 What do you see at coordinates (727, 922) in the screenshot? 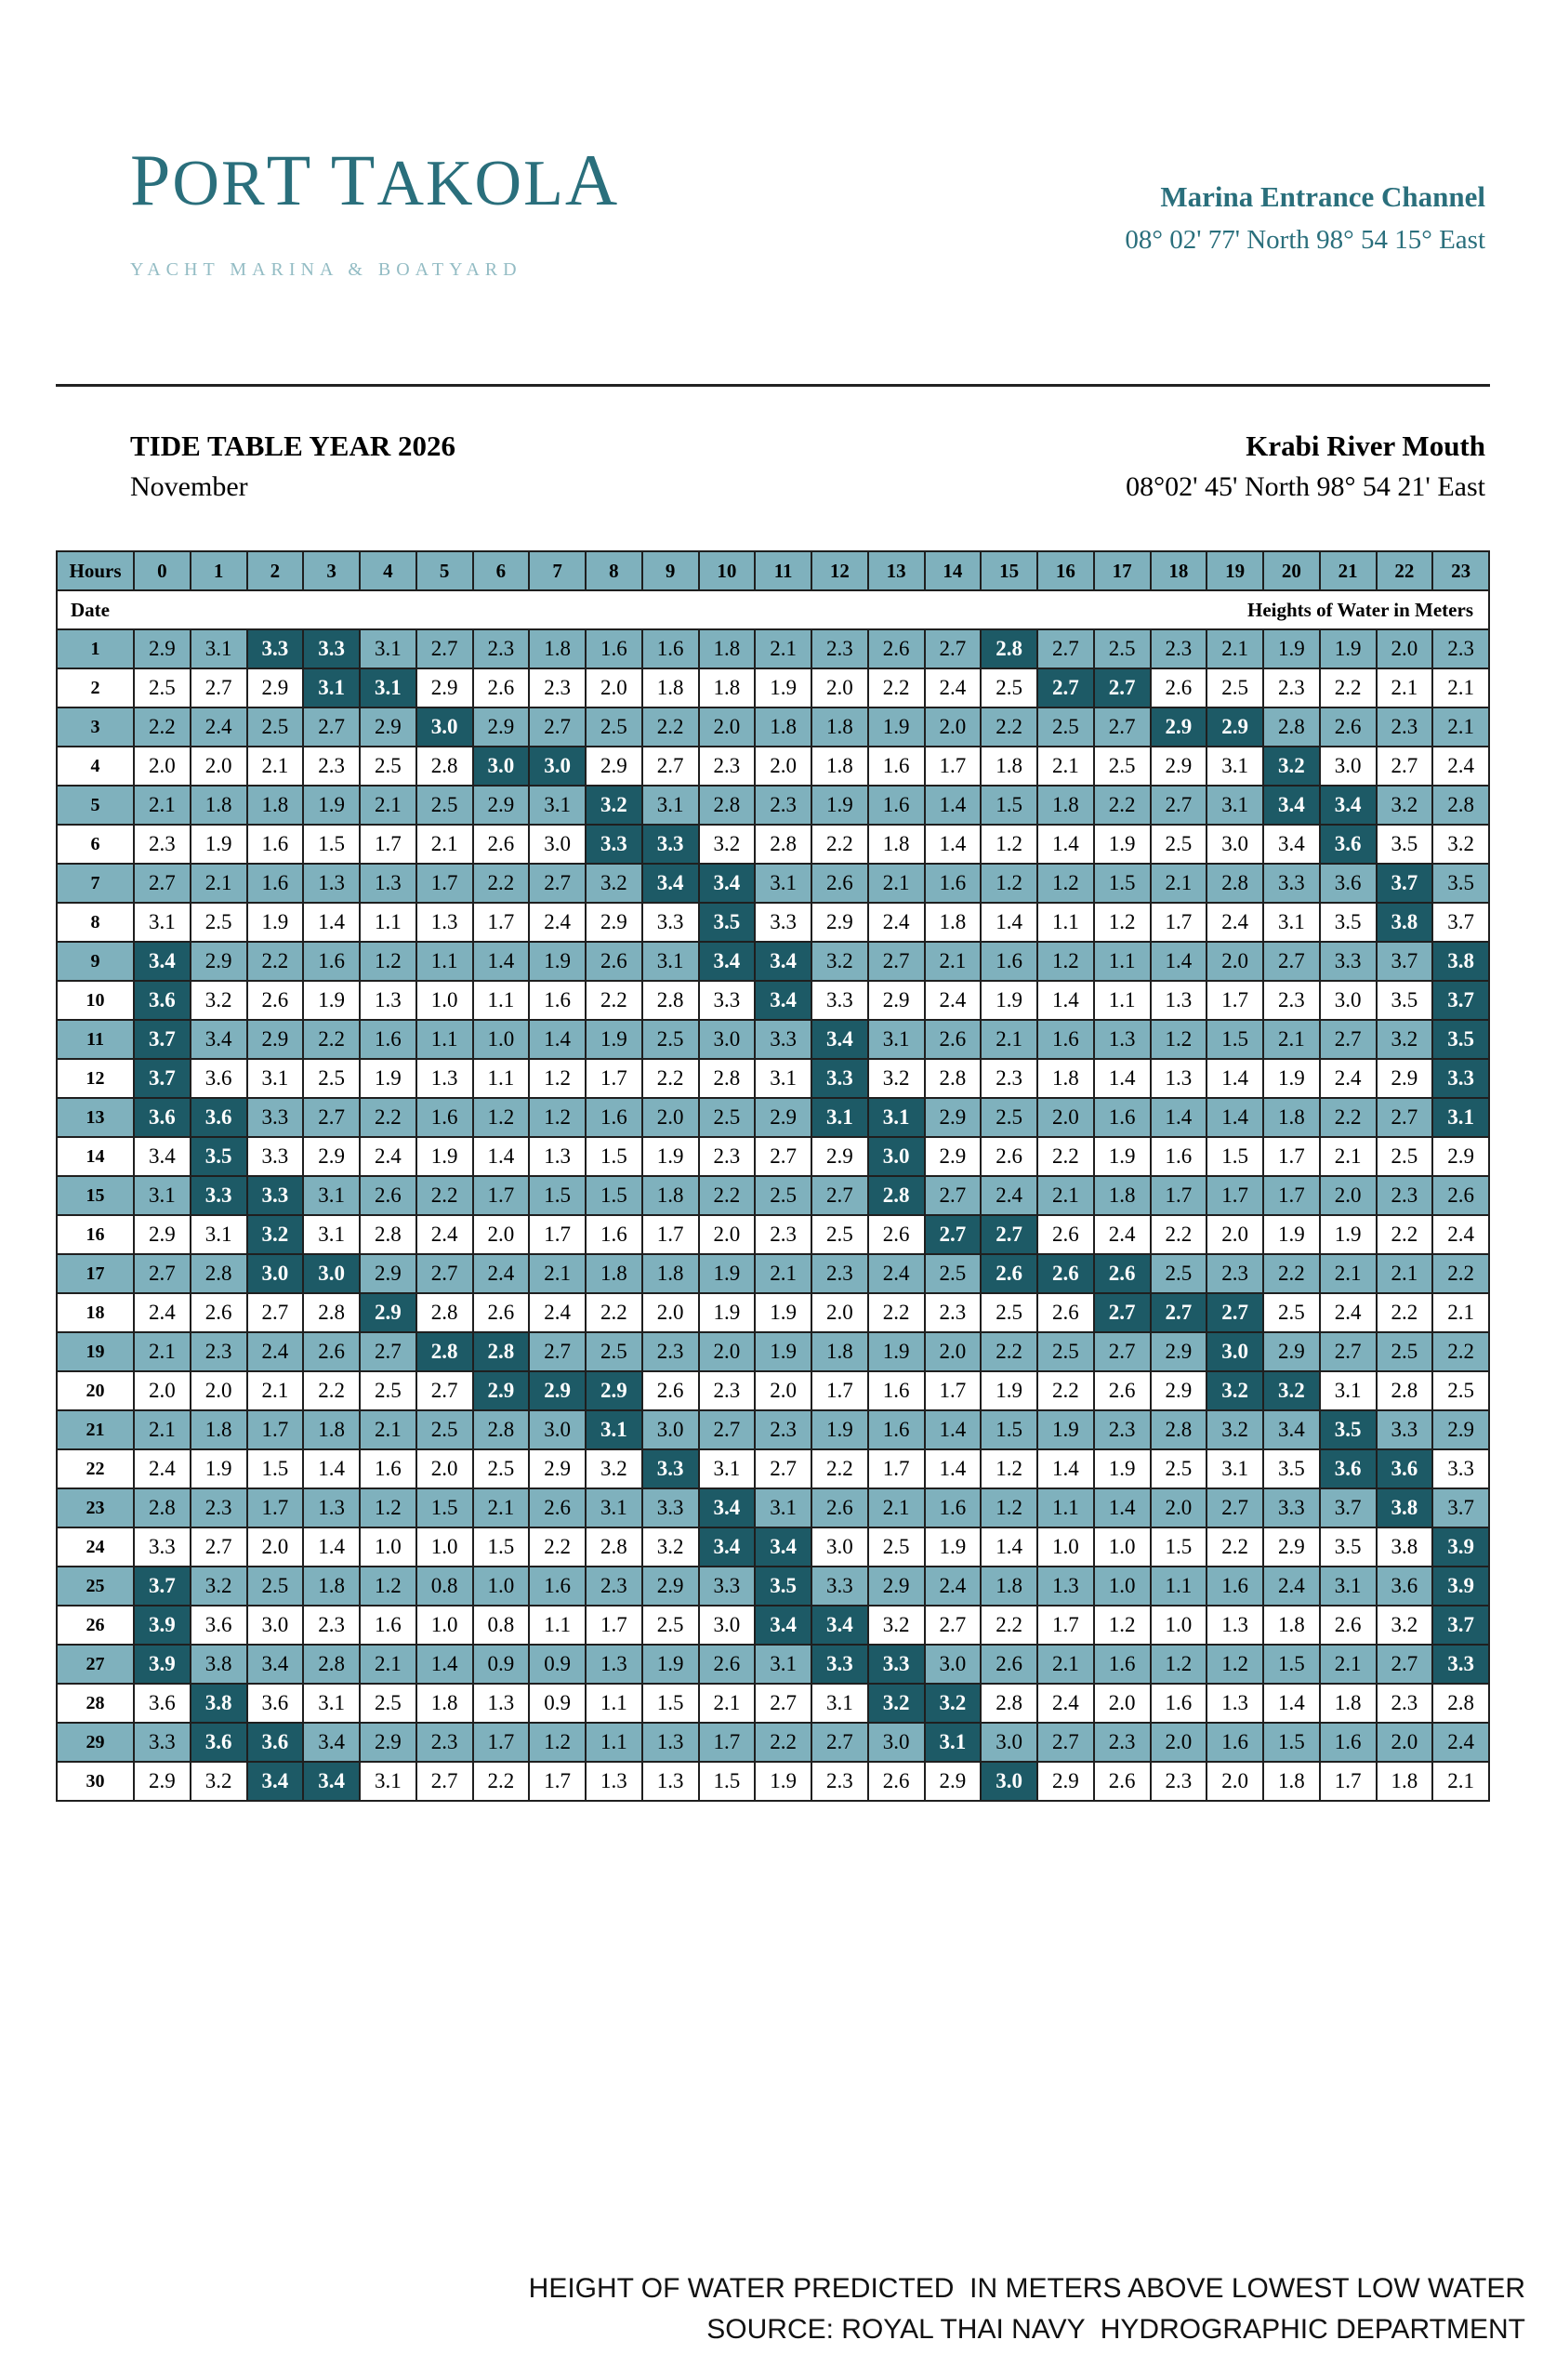
I see `high-tide-cell: 3.5` at bounding box center [727, 922].